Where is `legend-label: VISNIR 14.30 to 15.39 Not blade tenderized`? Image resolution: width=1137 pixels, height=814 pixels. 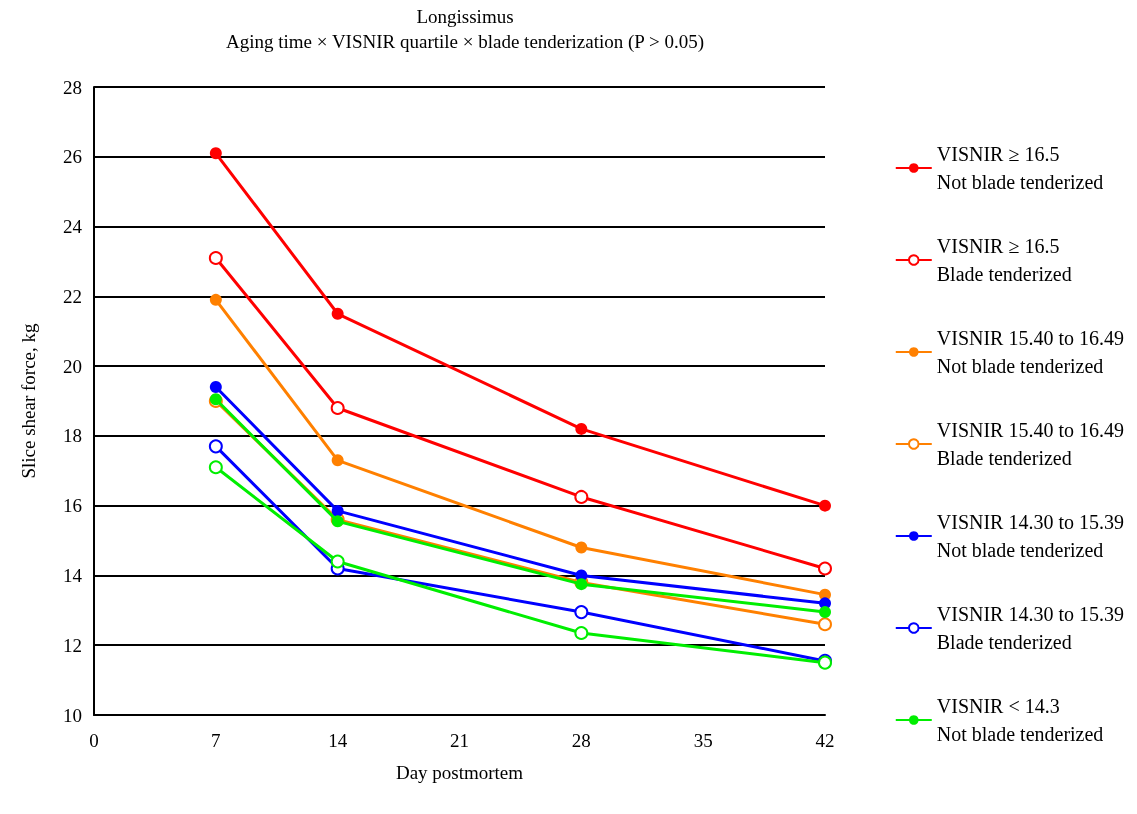 legend-label: VISNIR 14.30 to 15.39 Not blade tenderized is located at coordinates (1030, 536).